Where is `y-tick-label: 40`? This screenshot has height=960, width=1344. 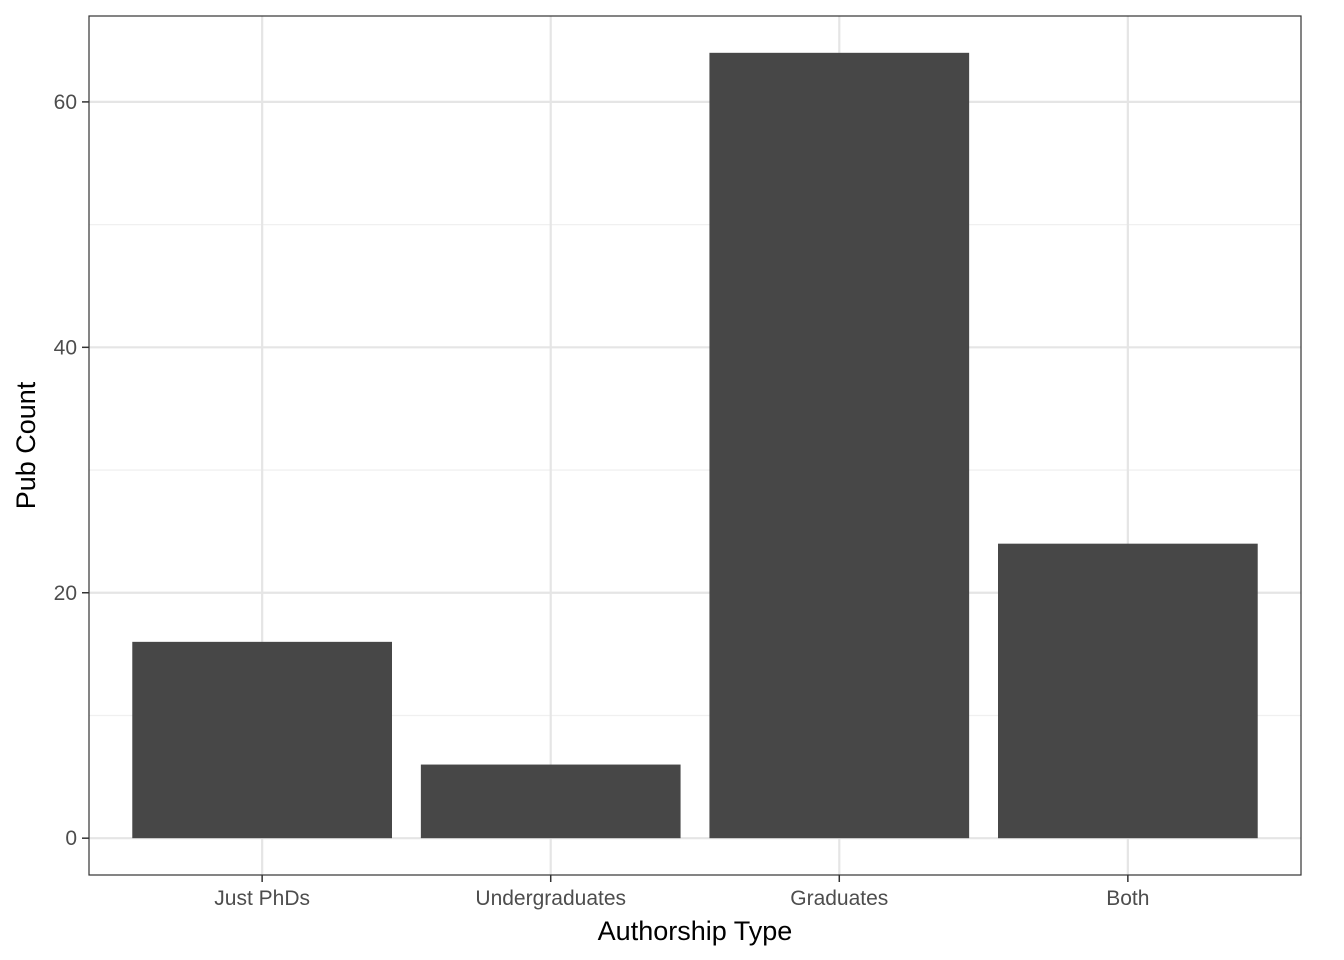
y-tick-label: 40 is located at coordinates (65, 347).